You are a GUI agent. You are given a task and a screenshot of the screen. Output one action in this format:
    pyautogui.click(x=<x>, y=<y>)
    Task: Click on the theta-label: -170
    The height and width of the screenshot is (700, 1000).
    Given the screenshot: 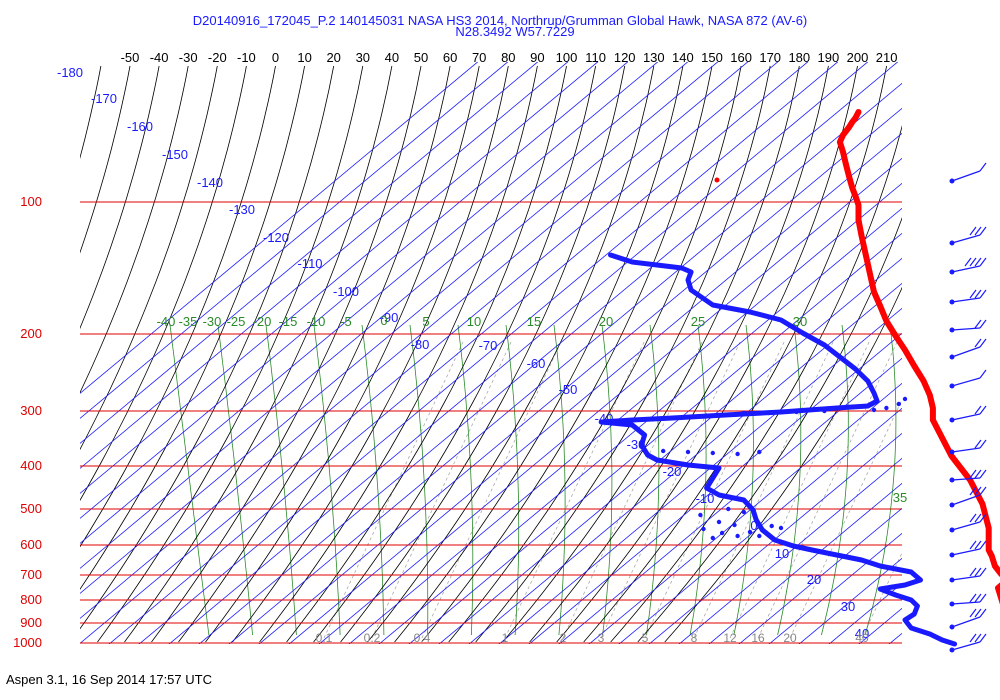 What is the action you would take?
    pyautogui.click(x=104, y=98)
    